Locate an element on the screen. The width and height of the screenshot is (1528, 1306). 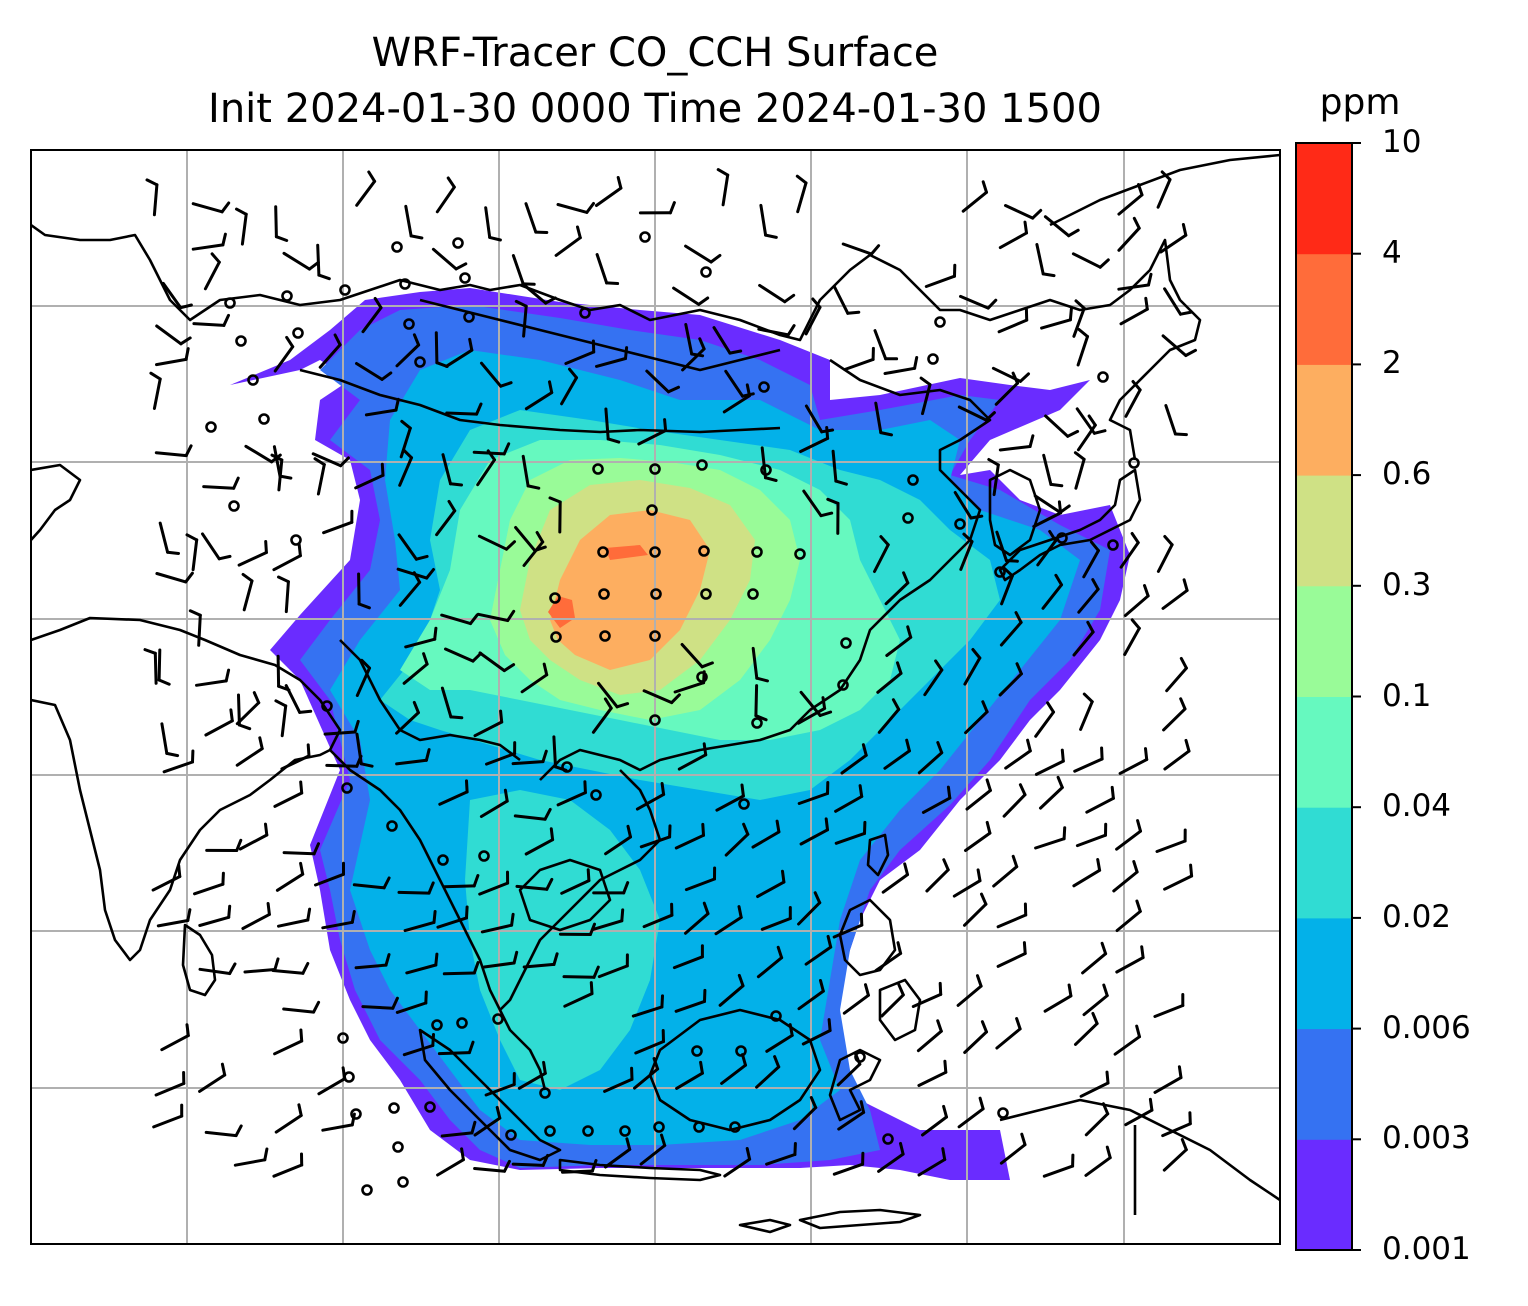
colorbar-tick-label-9: 4 is located at coordinates (1392, 252).